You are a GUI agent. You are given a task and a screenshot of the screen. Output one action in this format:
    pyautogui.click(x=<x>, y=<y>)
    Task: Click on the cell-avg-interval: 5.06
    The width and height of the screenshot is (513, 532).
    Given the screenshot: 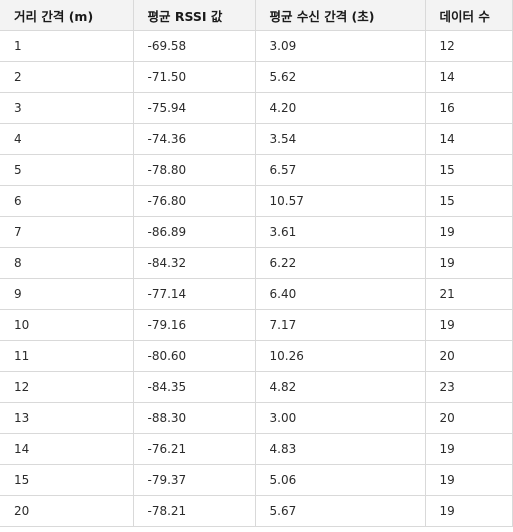 What is the action you would take?
    pyautogui.click(x=340, y=480)
    